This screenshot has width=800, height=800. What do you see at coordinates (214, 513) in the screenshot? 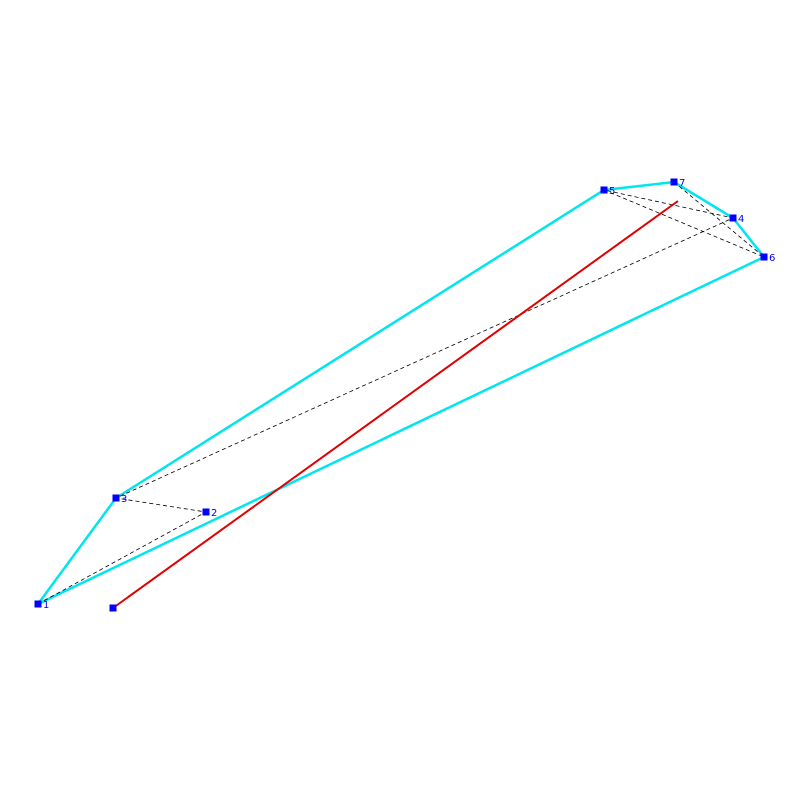
I see `point-label: 2` at bounding box center [214, 513].